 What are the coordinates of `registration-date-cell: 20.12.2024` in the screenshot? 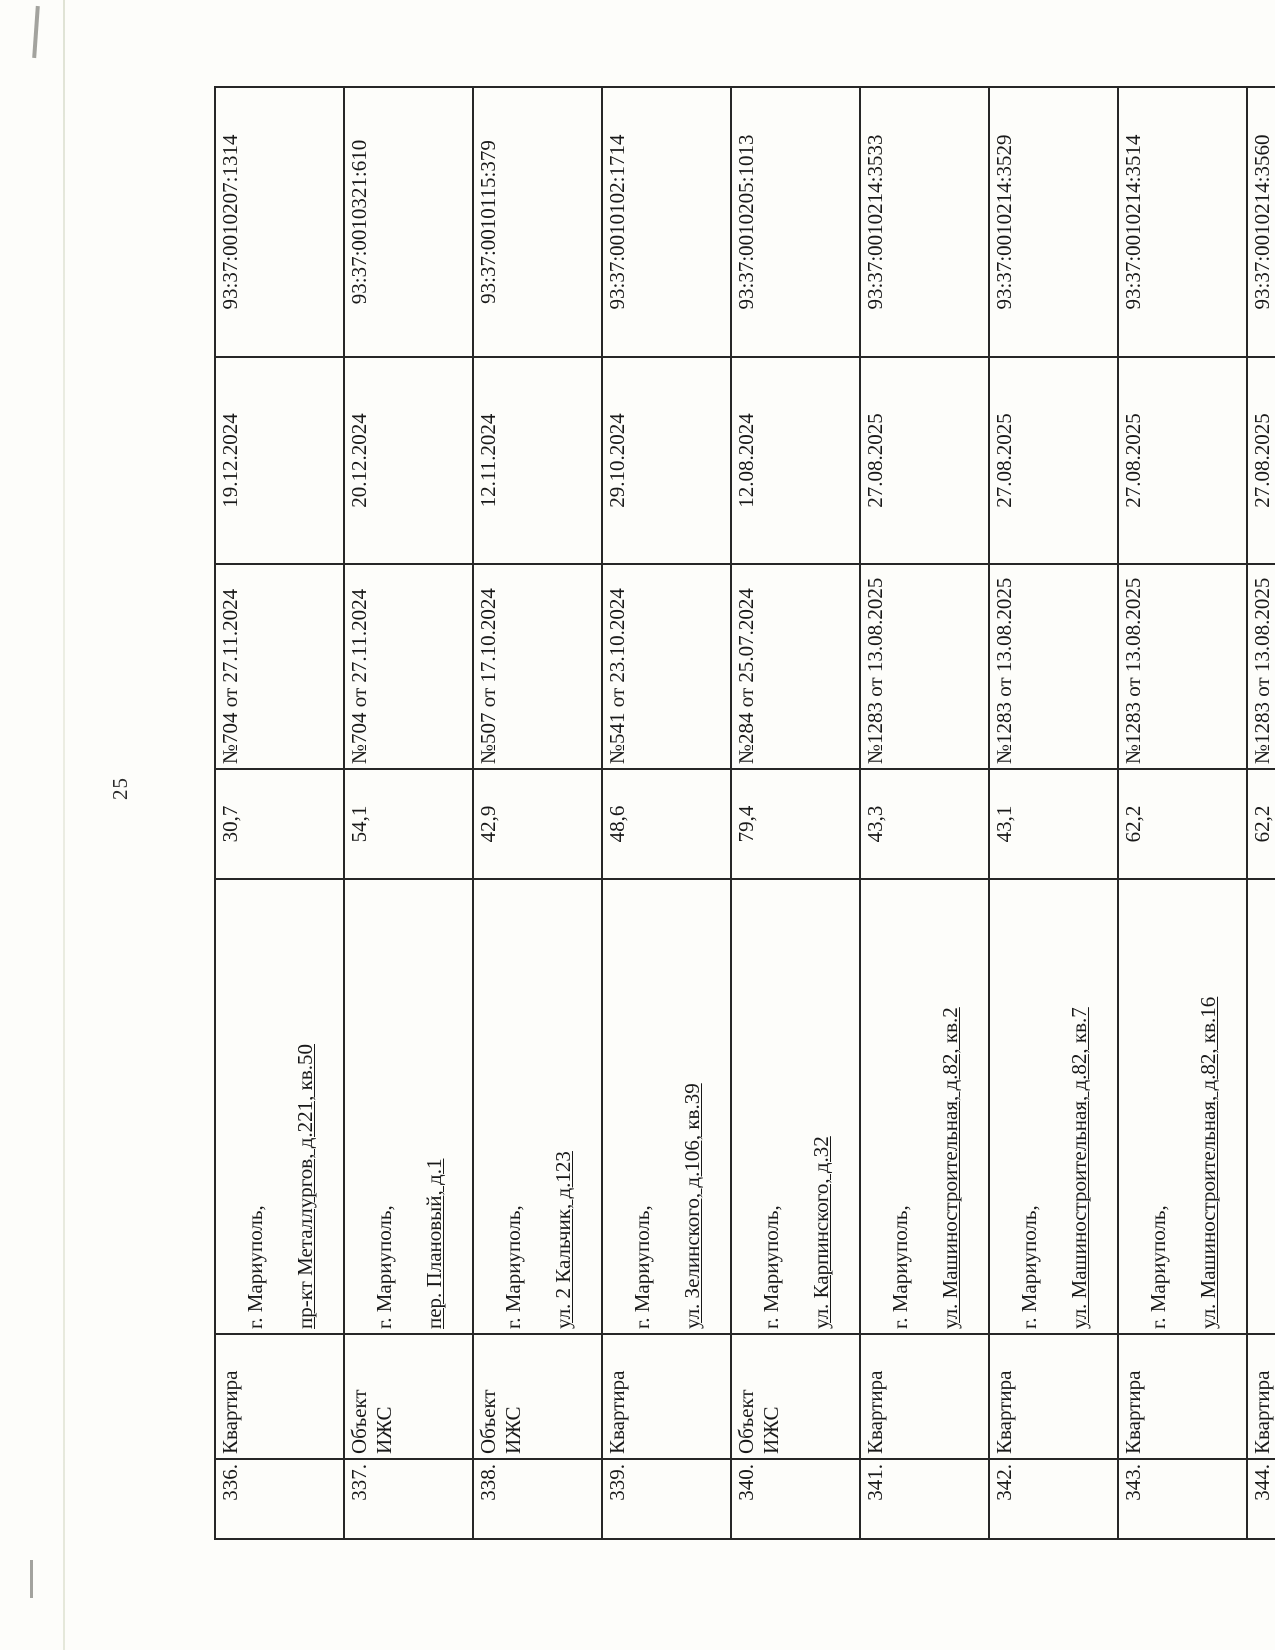 It's located at (408, 460).